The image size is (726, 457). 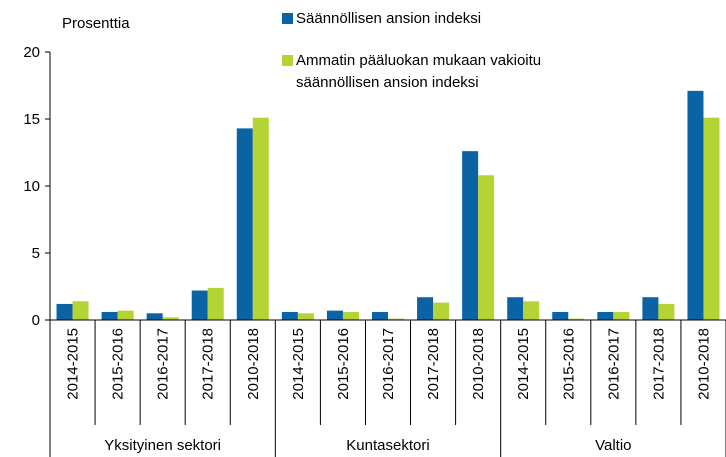 What do you see at coordinates (31, 119) in the screenshot?
I see `y-tick-label: 15` at bounding box center [31, 119].